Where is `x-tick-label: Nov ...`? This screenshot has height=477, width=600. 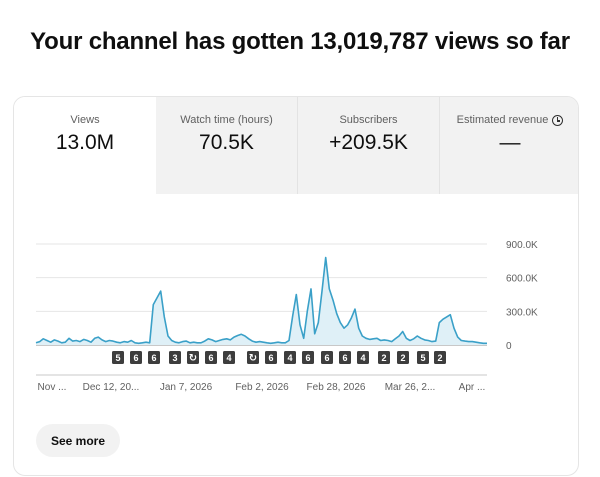
x-tick-label: Nov ... is located at coordinates (52, 387).